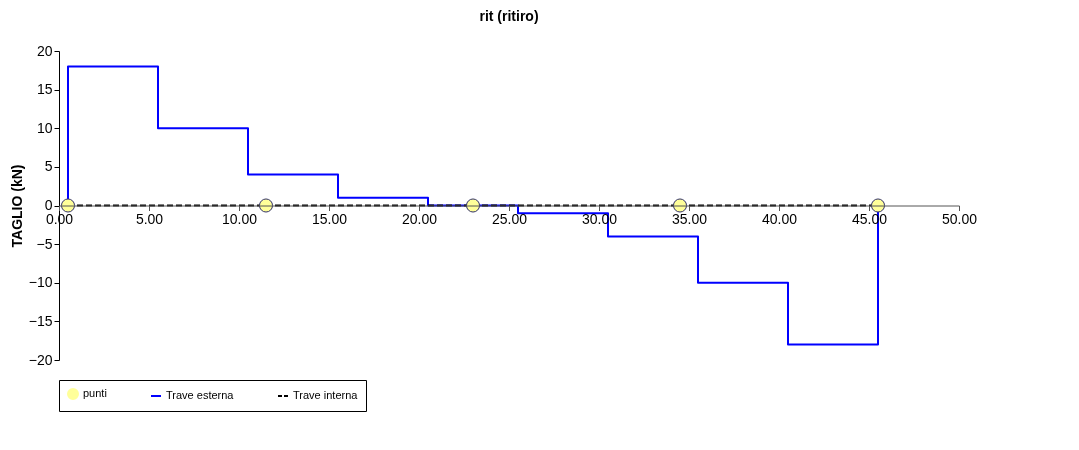 This screenshot has height=450, width=1079. Describe the element at coordinates (95, 393) in the screenshot. I see `legend-label: punti` at that location.